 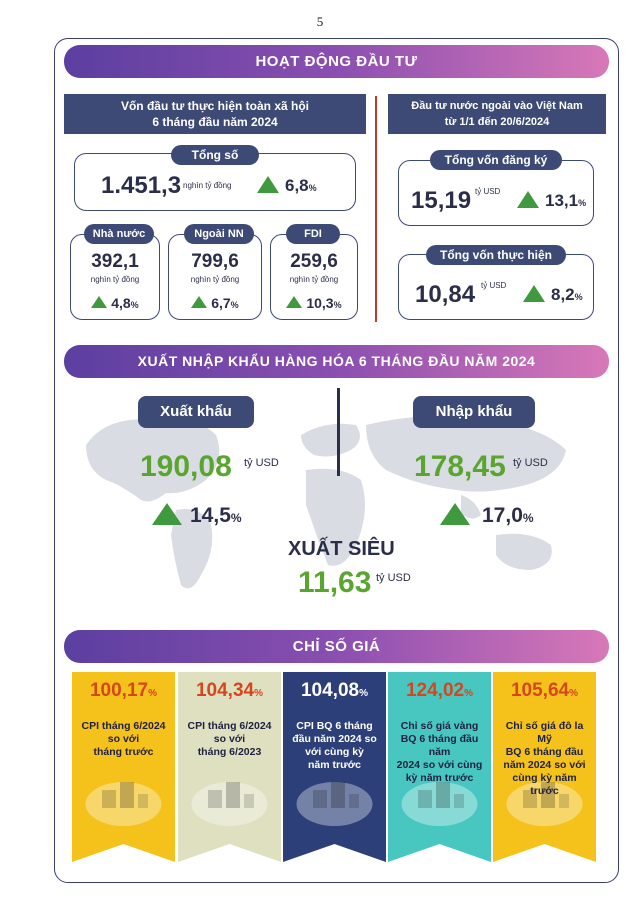 I want to click on non-state-pct: 6,7%, so click(x=215, y=303).